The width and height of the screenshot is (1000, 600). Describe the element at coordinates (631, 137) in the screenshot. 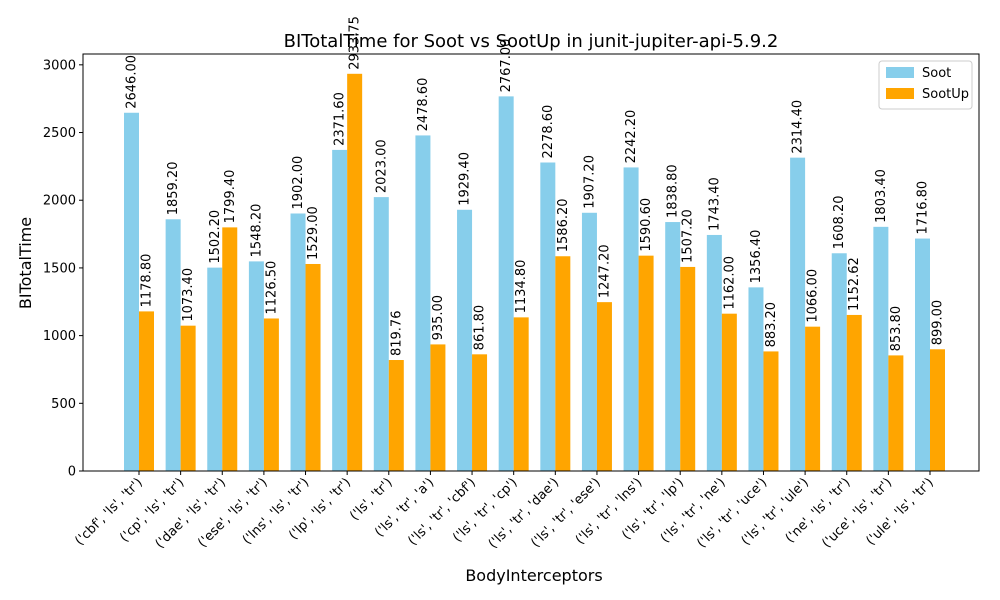

I see `bar-value-label-soot: 2242.20` at that location.